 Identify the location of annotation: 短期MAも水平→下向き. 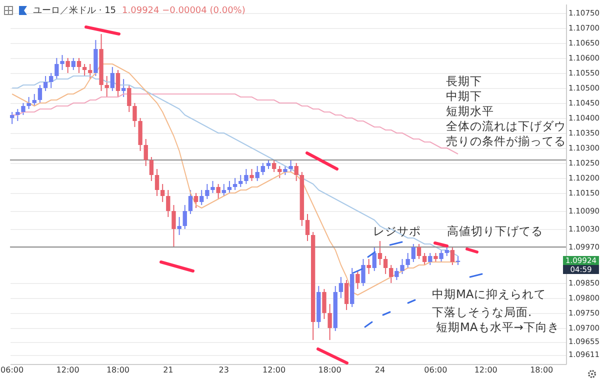
(498, 327).